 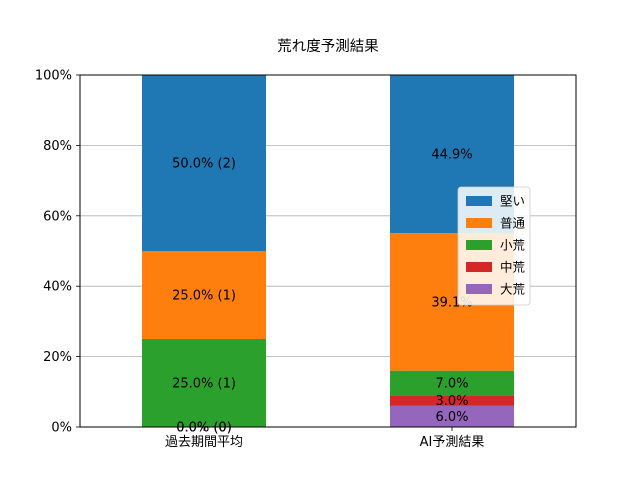 I want to click on x-tick-label: AI予測結果, so click(x=452, y=442).